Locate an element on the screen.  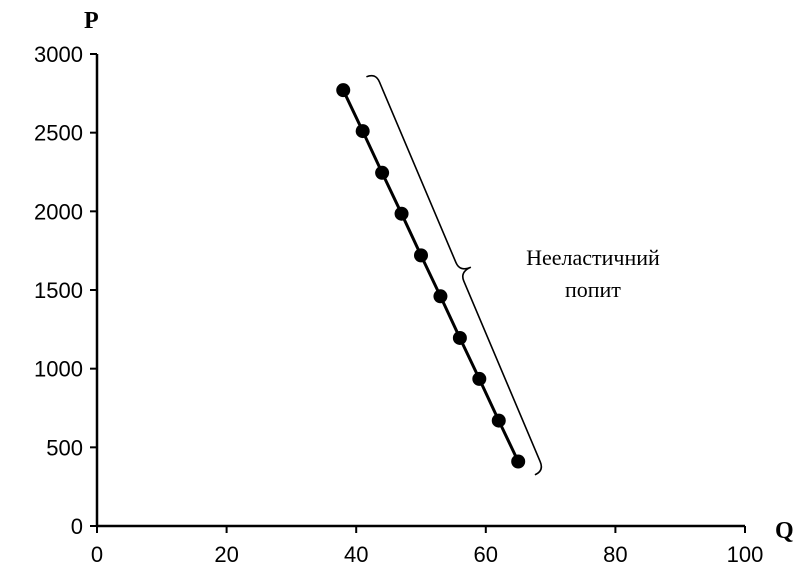
y-tick-label: 1500 is located at coordinates (58, 290).